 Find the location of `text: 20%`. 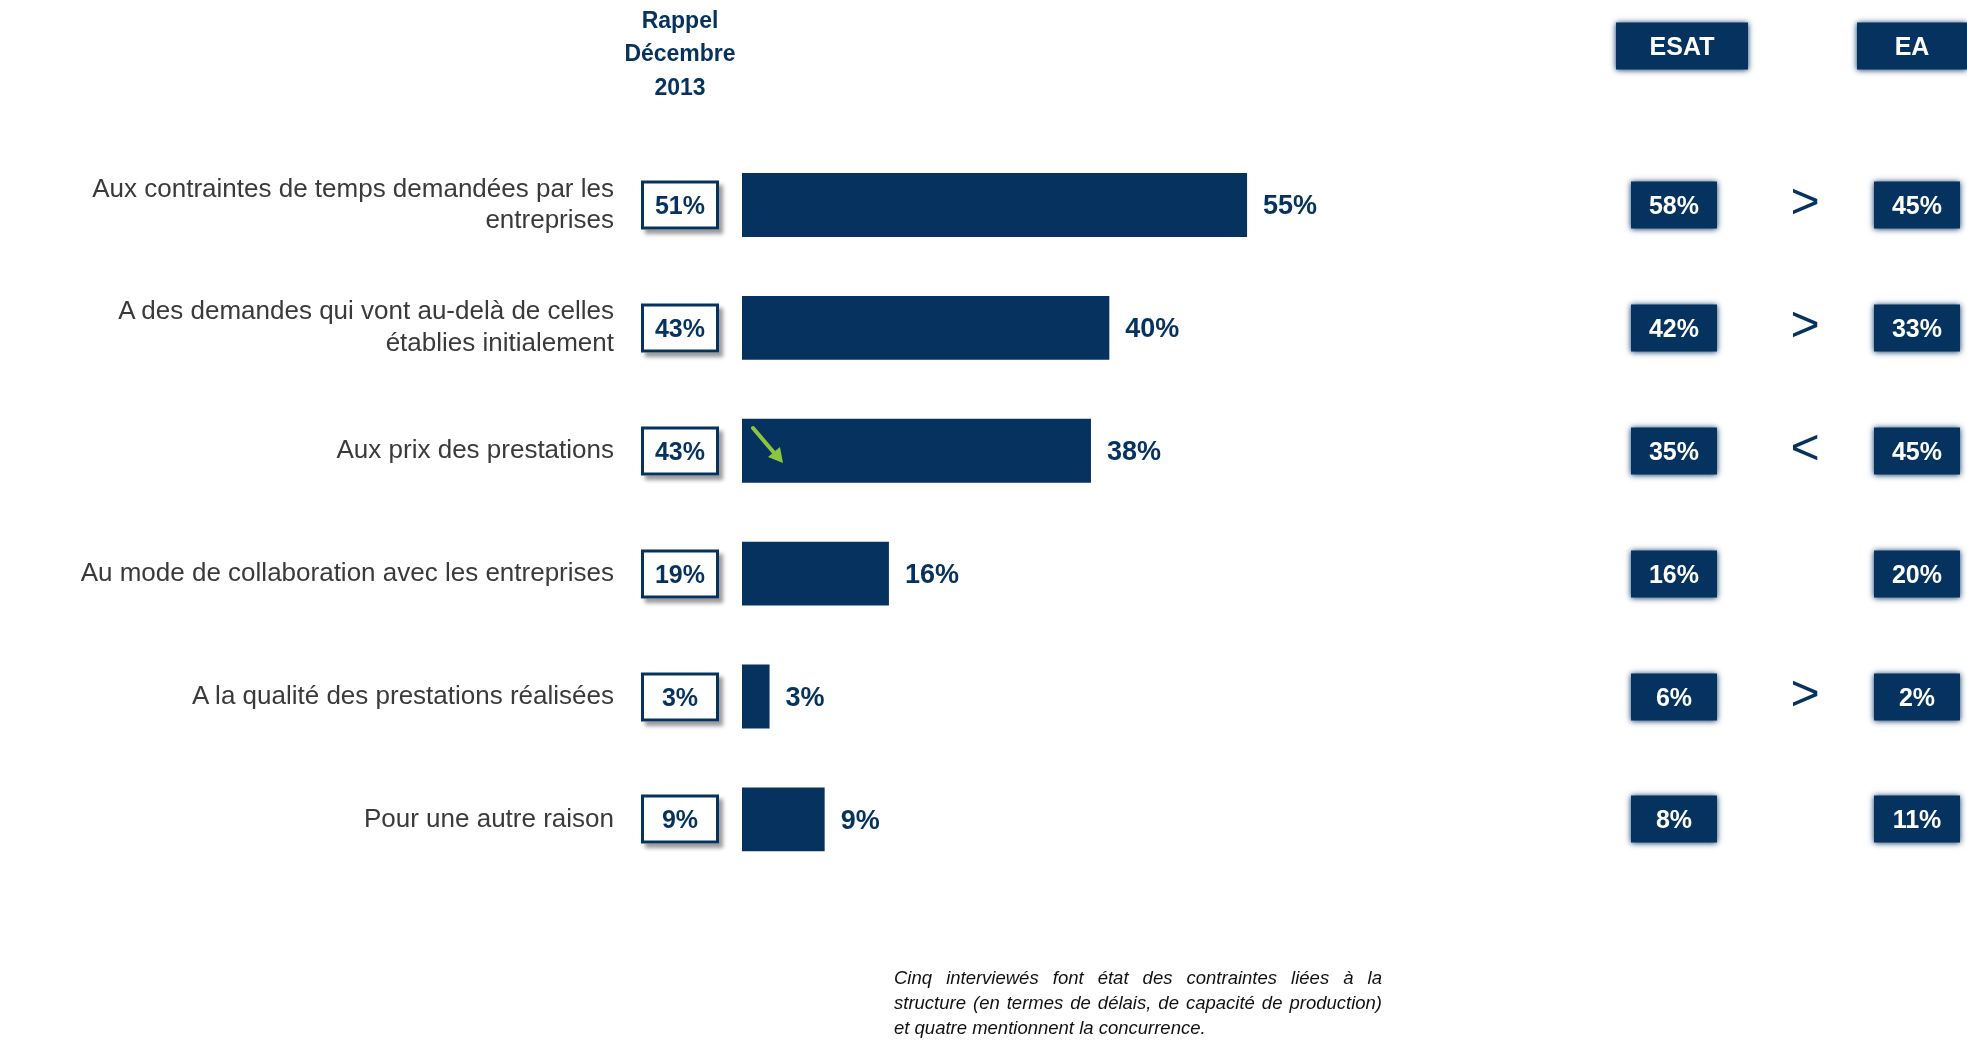

text: 20% is located at coordinates (1917, 574).